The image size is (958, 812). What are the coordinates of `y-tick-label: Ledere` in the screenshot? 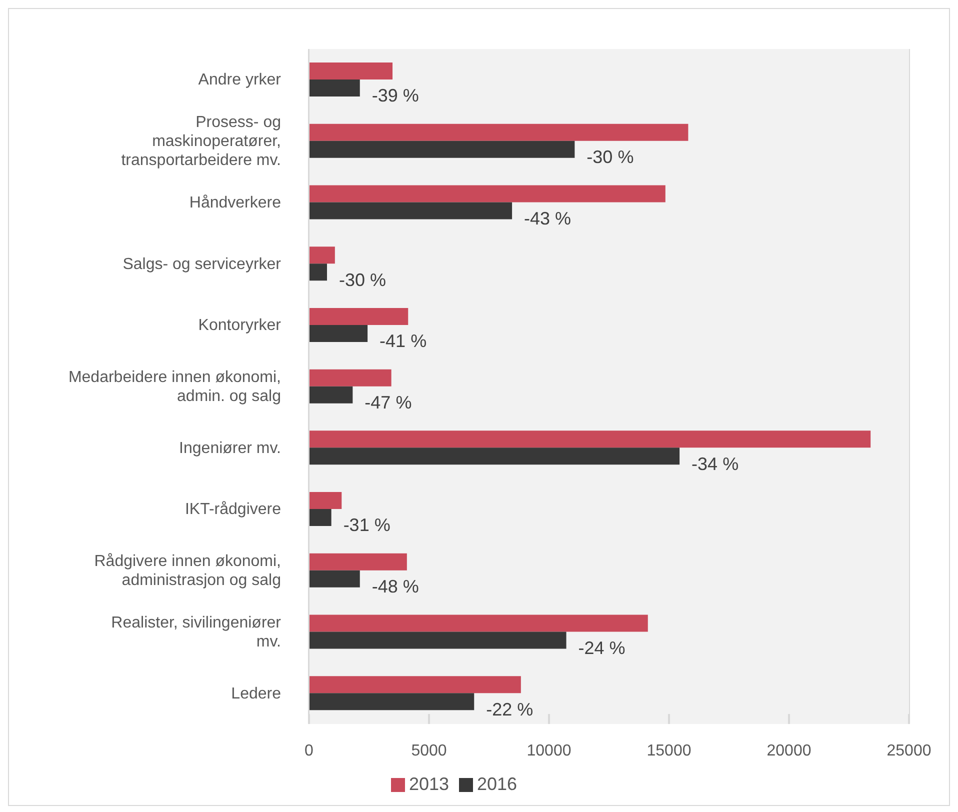 It's located at (256, 693).